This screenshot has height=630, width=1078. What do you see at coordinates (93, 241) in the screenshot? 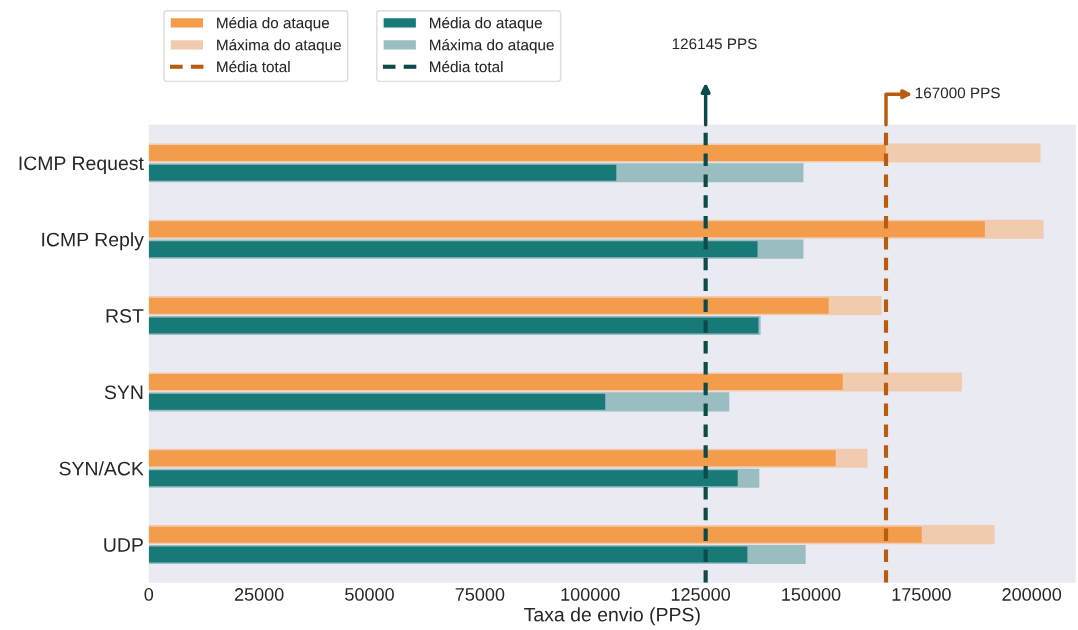
I see `y-tick-label: ICMP Reply` at bounding box center [93, 241].